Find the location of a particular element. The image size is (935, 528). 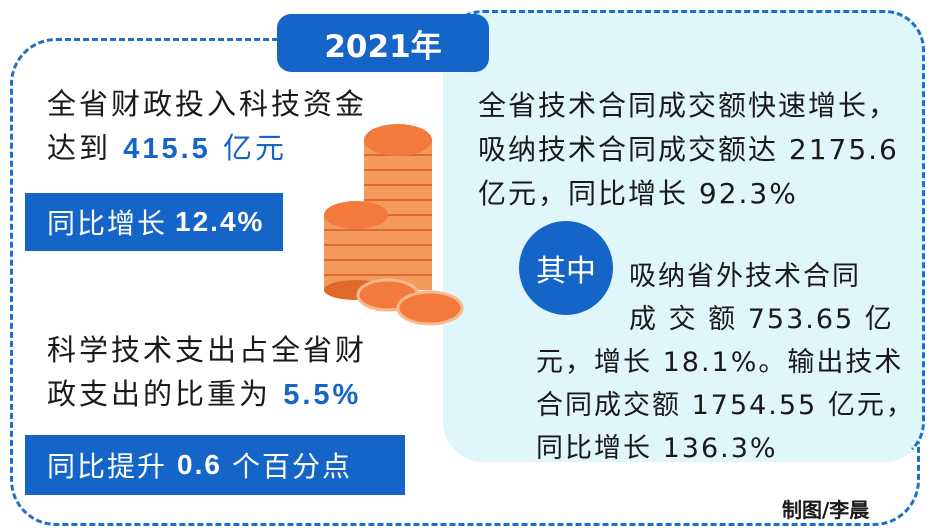

right-line2: 吸纳技术合同成交额达 2175.6 is located at coordinates (688, 149).